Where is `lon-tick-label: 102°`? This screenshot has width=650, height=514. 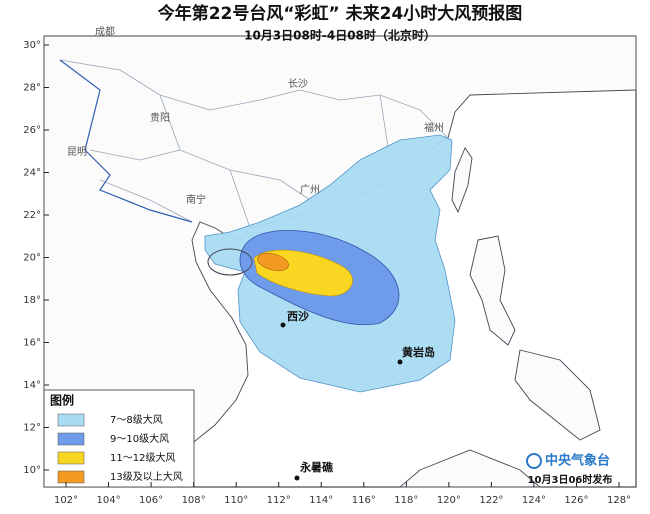 lon-tick-label: 102° is located at coordinates (66, 500).